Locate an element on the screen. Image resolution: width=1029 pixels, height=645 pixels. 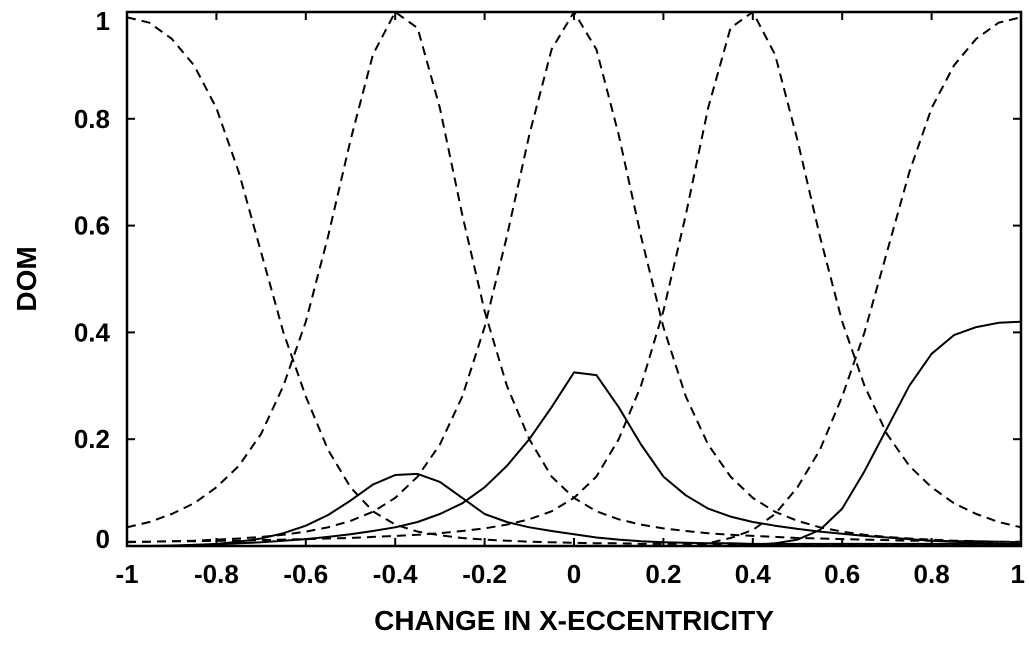
y-tick-label: 0 is located at coordinates (103, 539).